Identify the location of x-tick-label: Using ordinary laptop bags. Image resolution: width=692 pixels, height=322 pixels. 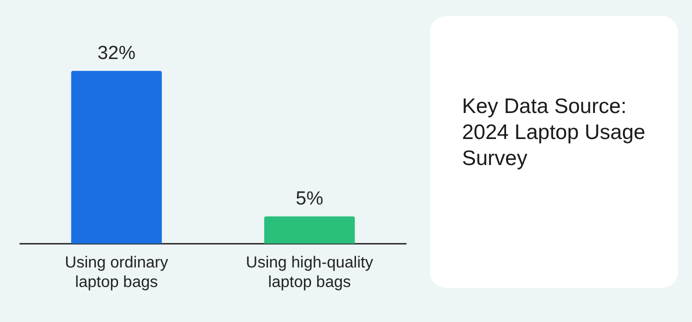
(116, 272).